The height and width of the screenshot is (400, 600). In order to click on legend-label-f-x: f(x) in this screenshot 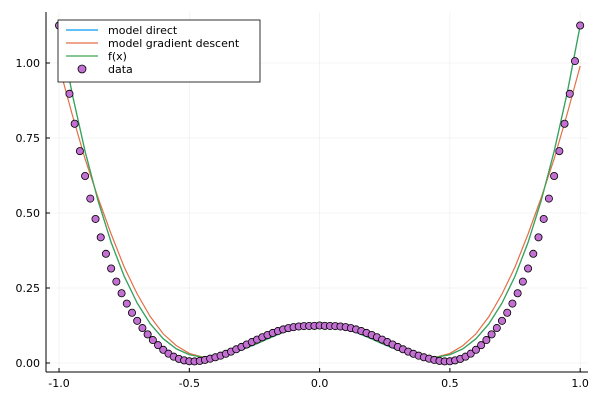, I will do `click(117, 56)`.